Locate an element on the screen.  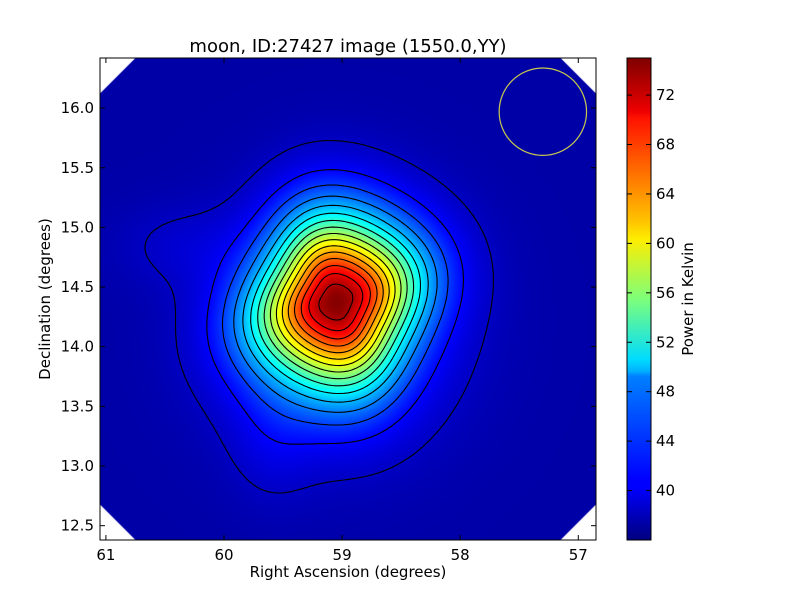
y-tick-label: 14.5 is located at coordinates (77, 287).